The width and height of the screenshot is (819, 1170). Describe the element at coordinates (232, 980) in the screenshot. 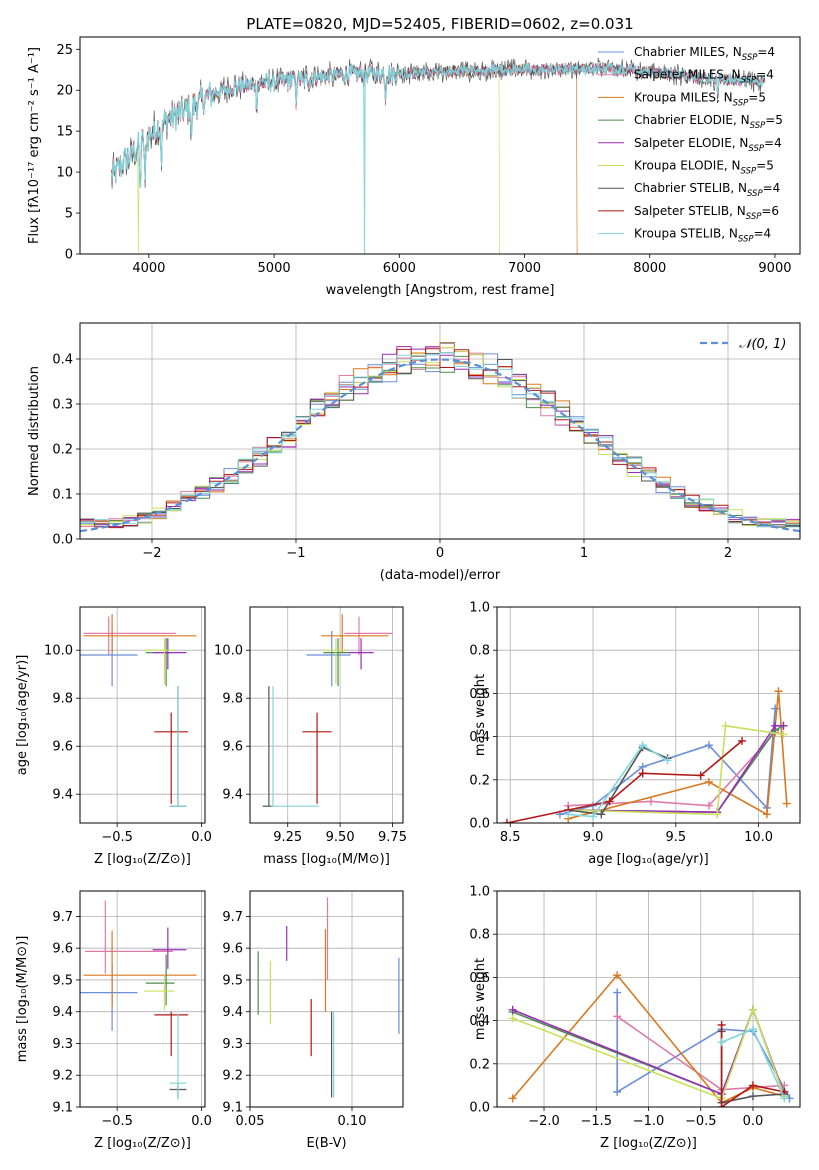

I see `y-tick-label: 9.5` at that location.